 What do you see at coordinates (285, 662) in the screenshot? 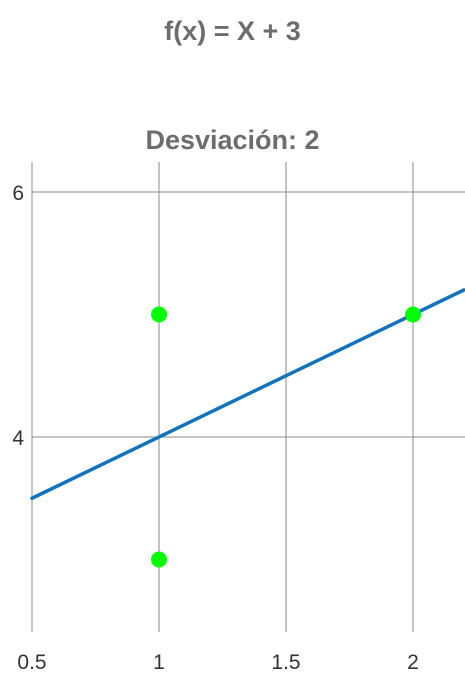
I see `x-tick-label: 1.5` at bounding box center [285, 662].